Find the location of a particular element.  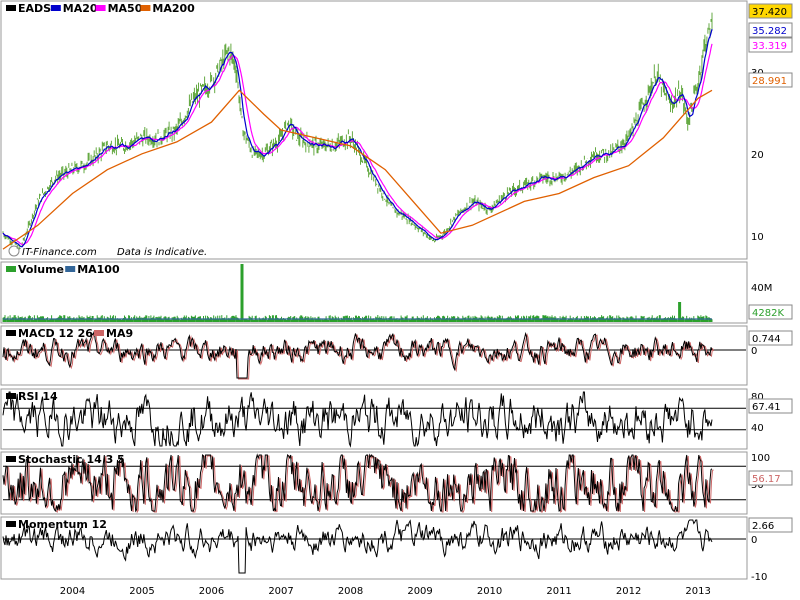

x-tick-label: 2005 is located at coordinates (141, 591).